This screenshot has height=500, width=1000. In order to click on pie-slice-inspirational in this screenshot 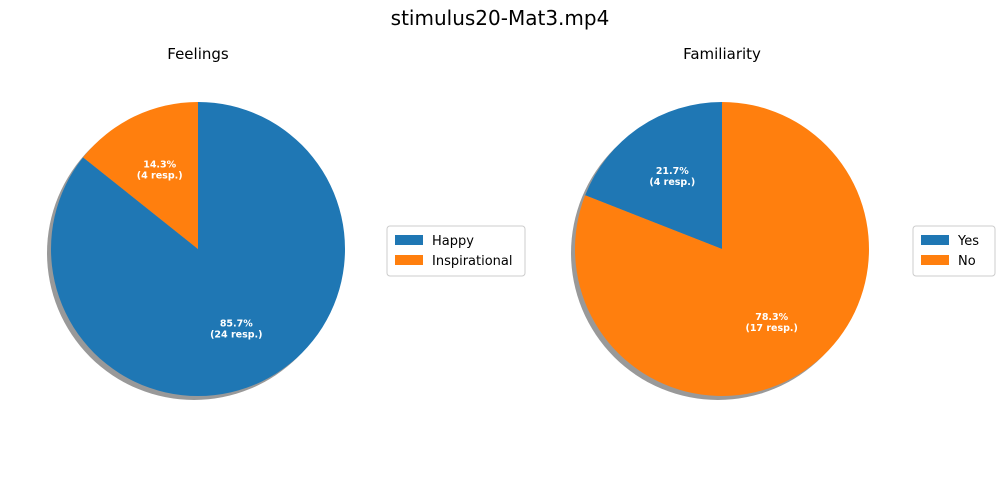, I will do `click(140, 175)`.